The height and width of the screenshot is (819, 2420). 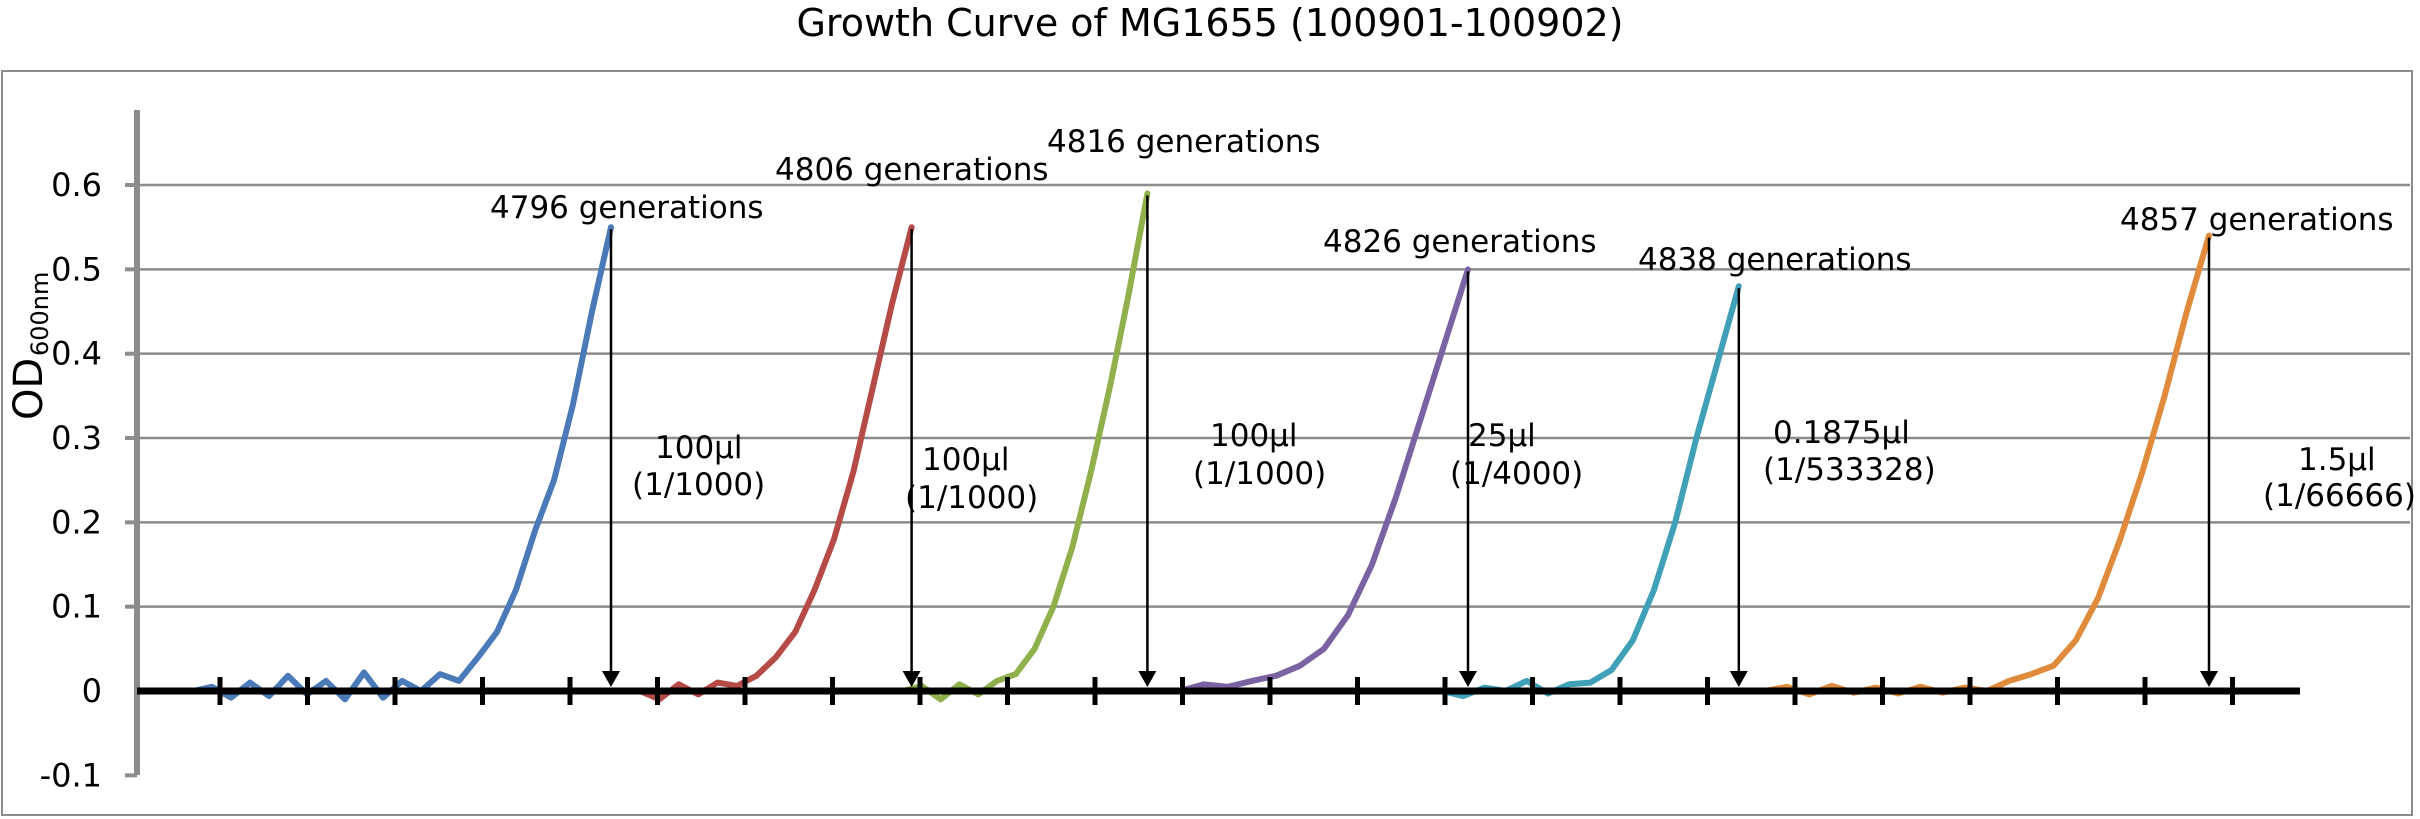 What do you see at coordinates (2339, 496) in the screenshot?
I see `dilution-label: (1/66666)` at bounding box center [2339, 496].